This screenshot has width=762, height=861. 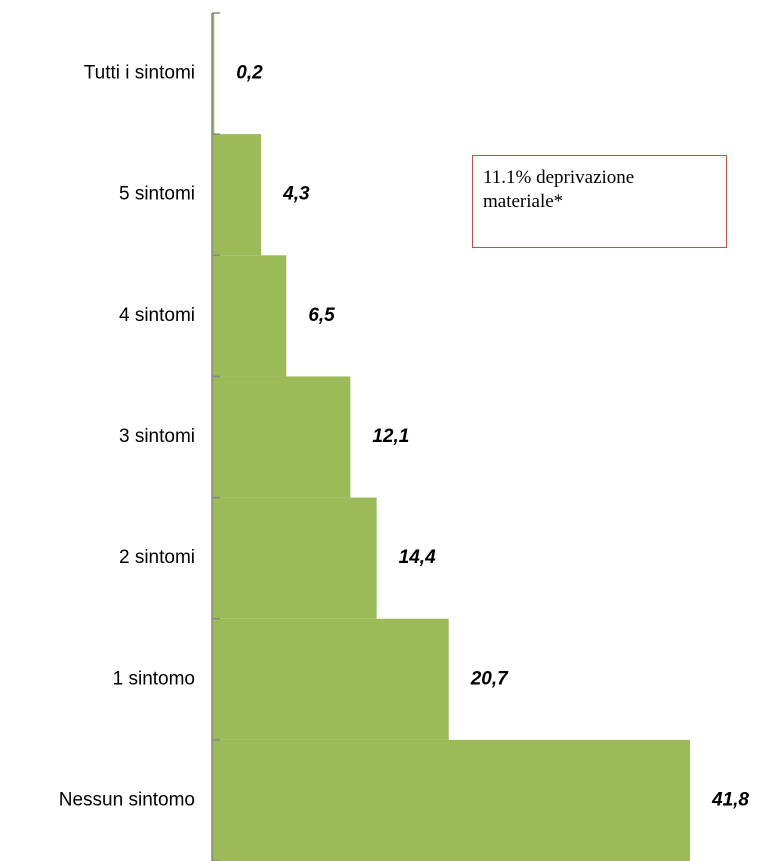 I want to click on value-label: 0,2, so click(x=249, y=73).